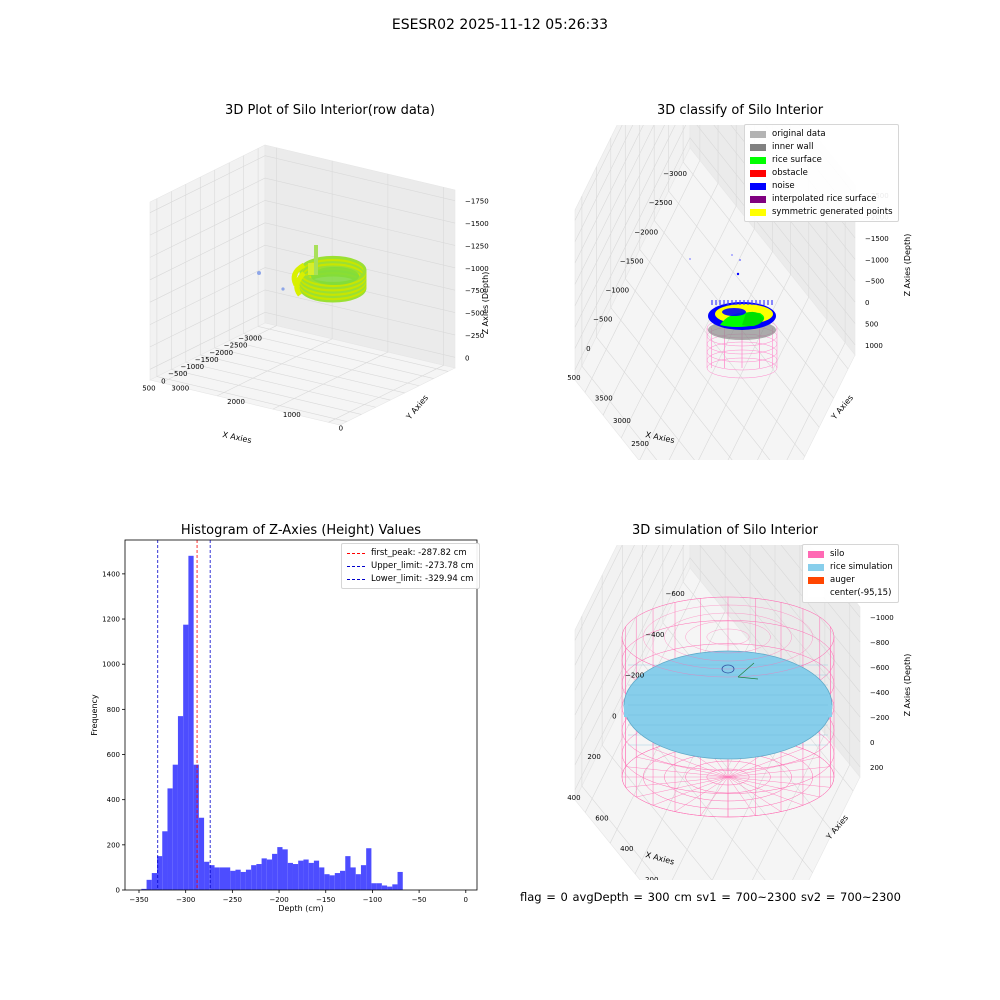 This screenshot has width=1000, height=1000. I want to click on histogram-ytick-label: 400, so click(113, 800).